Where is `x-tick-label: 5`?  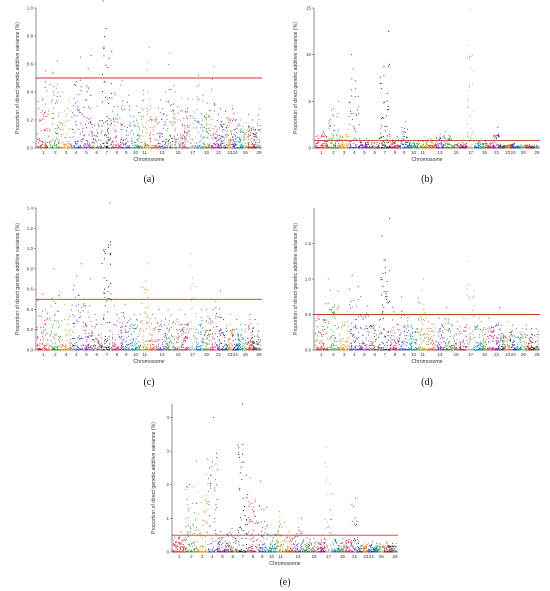
x-tick-label: 5 is located at coordinates (86, 152).